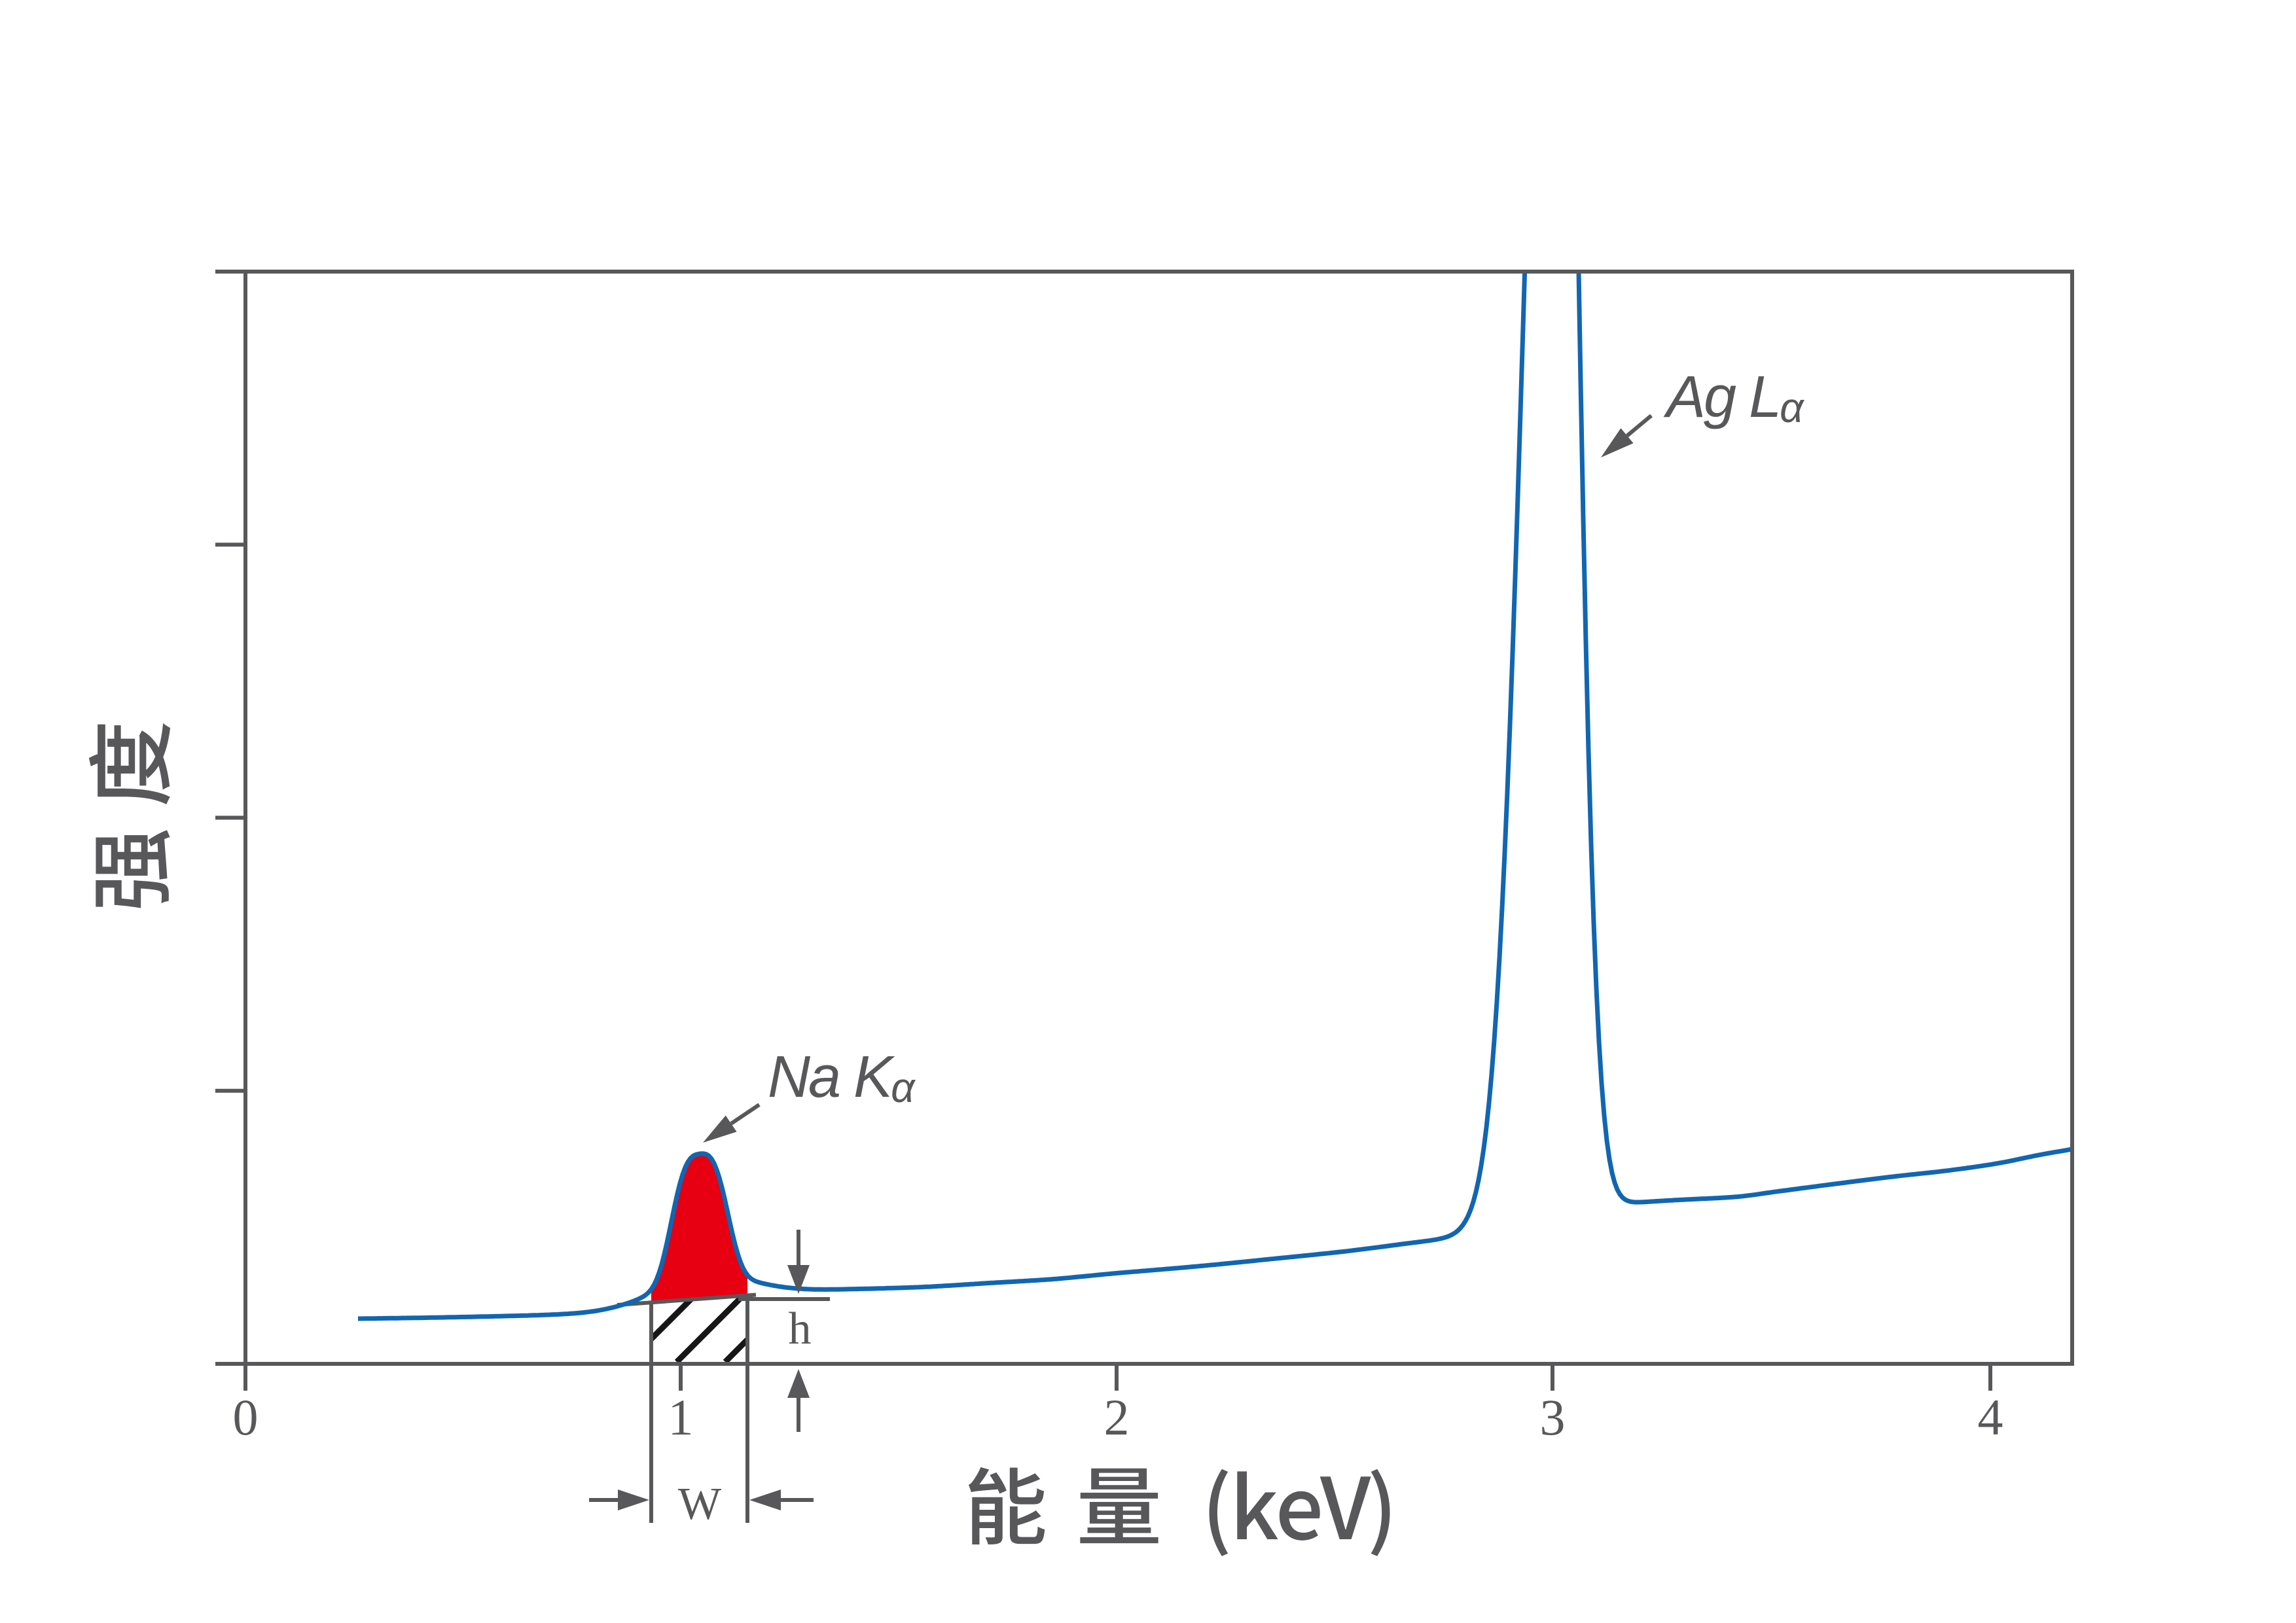 Image resolution: width=2296 pixels, height=1623 pixels. What do you see at coordinates (681, 1417) in the screenshot?
I see `svg-text: 1` at bounding box center [681, 1417].